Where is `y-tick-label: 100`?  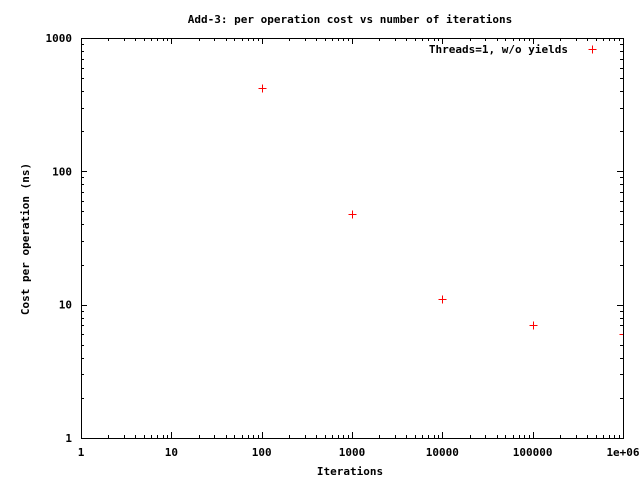
y-tick-label: 100 is located at coordinates (62, 171).